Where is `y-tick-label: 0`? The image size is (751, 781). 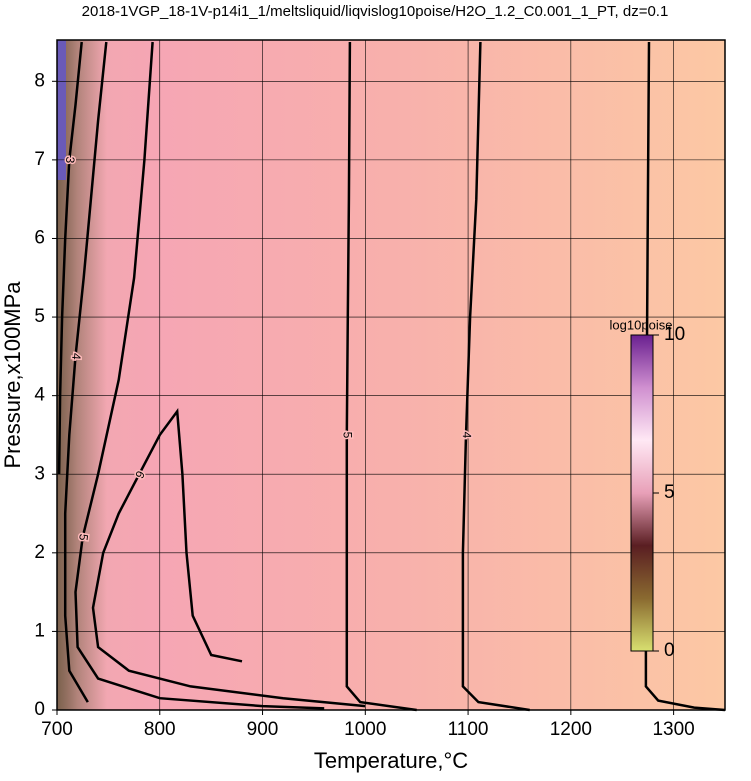 y-tick-label: 0 is located at coordinates (39, 709).